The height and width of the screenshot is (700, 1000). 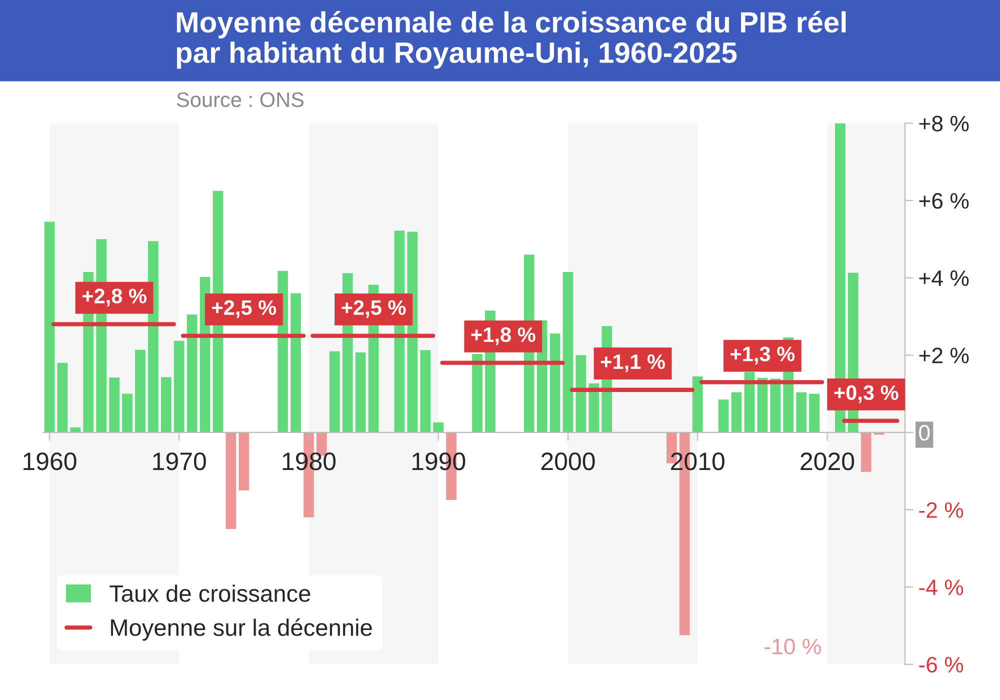 I want to click on legend-label: Taux de croissance, so click(x=210, y=593).